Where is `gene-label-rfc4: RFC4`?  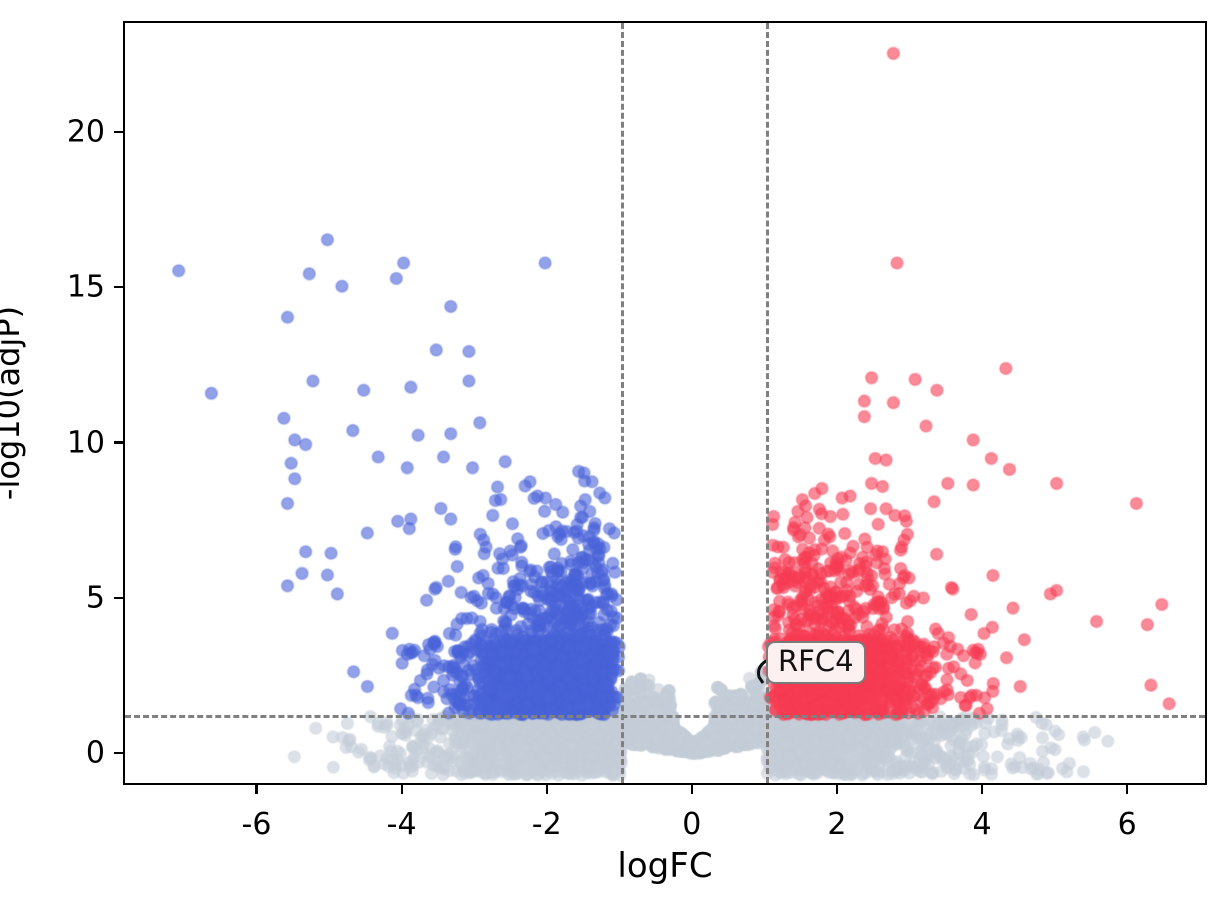
gene-label-rfc4: RFC4 is located at coordinates (816, 663).